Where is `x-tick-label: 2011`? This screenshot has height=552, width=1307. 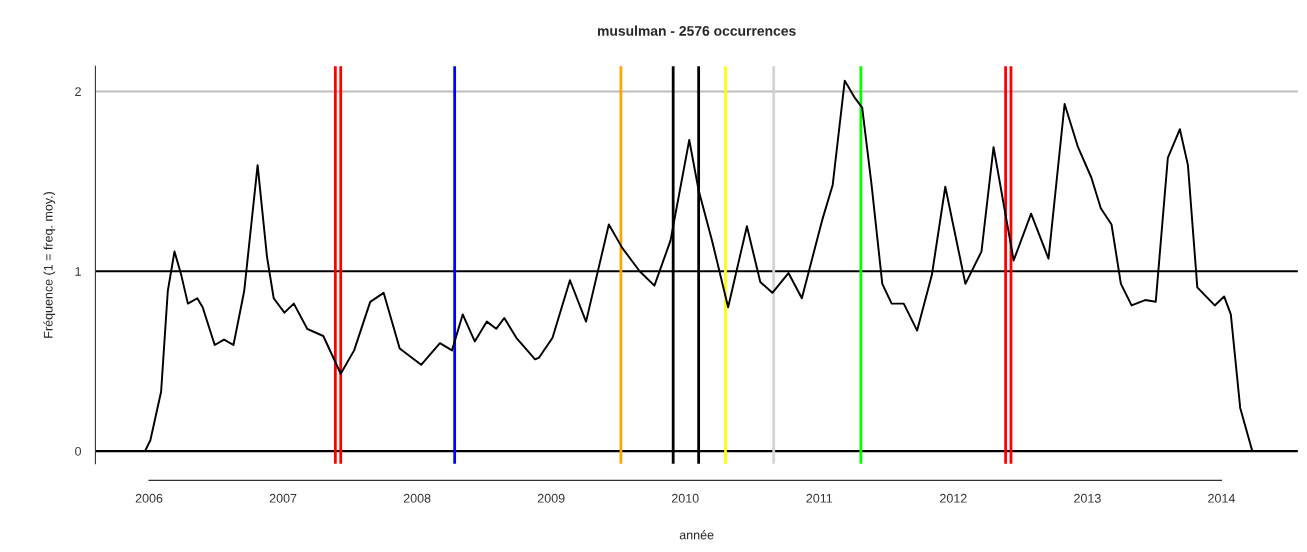 x-tick-label: 2011 is located at coordinates (819, 498).